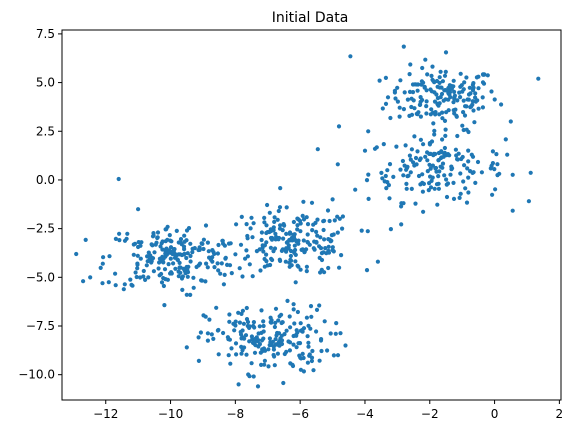 Image resolution: width=570 pixels, height=433 pixels. What do you see at coordinates (170, 414) in the screenshot?
I see `x-tick-label: −10` at bounding box center [170, 414].